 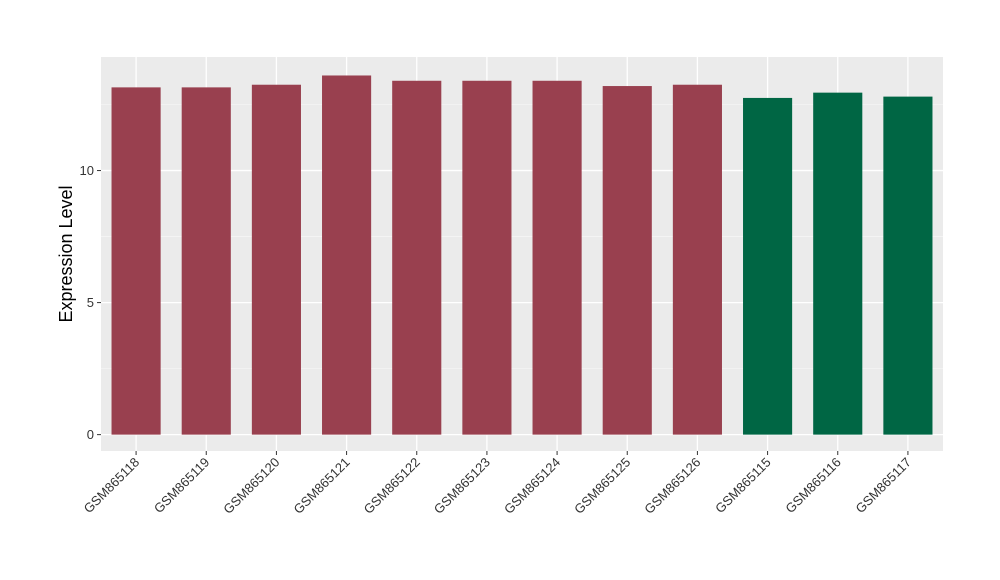 I want to click on x-tick-label: GSM865118, so click(x=112, y=486).